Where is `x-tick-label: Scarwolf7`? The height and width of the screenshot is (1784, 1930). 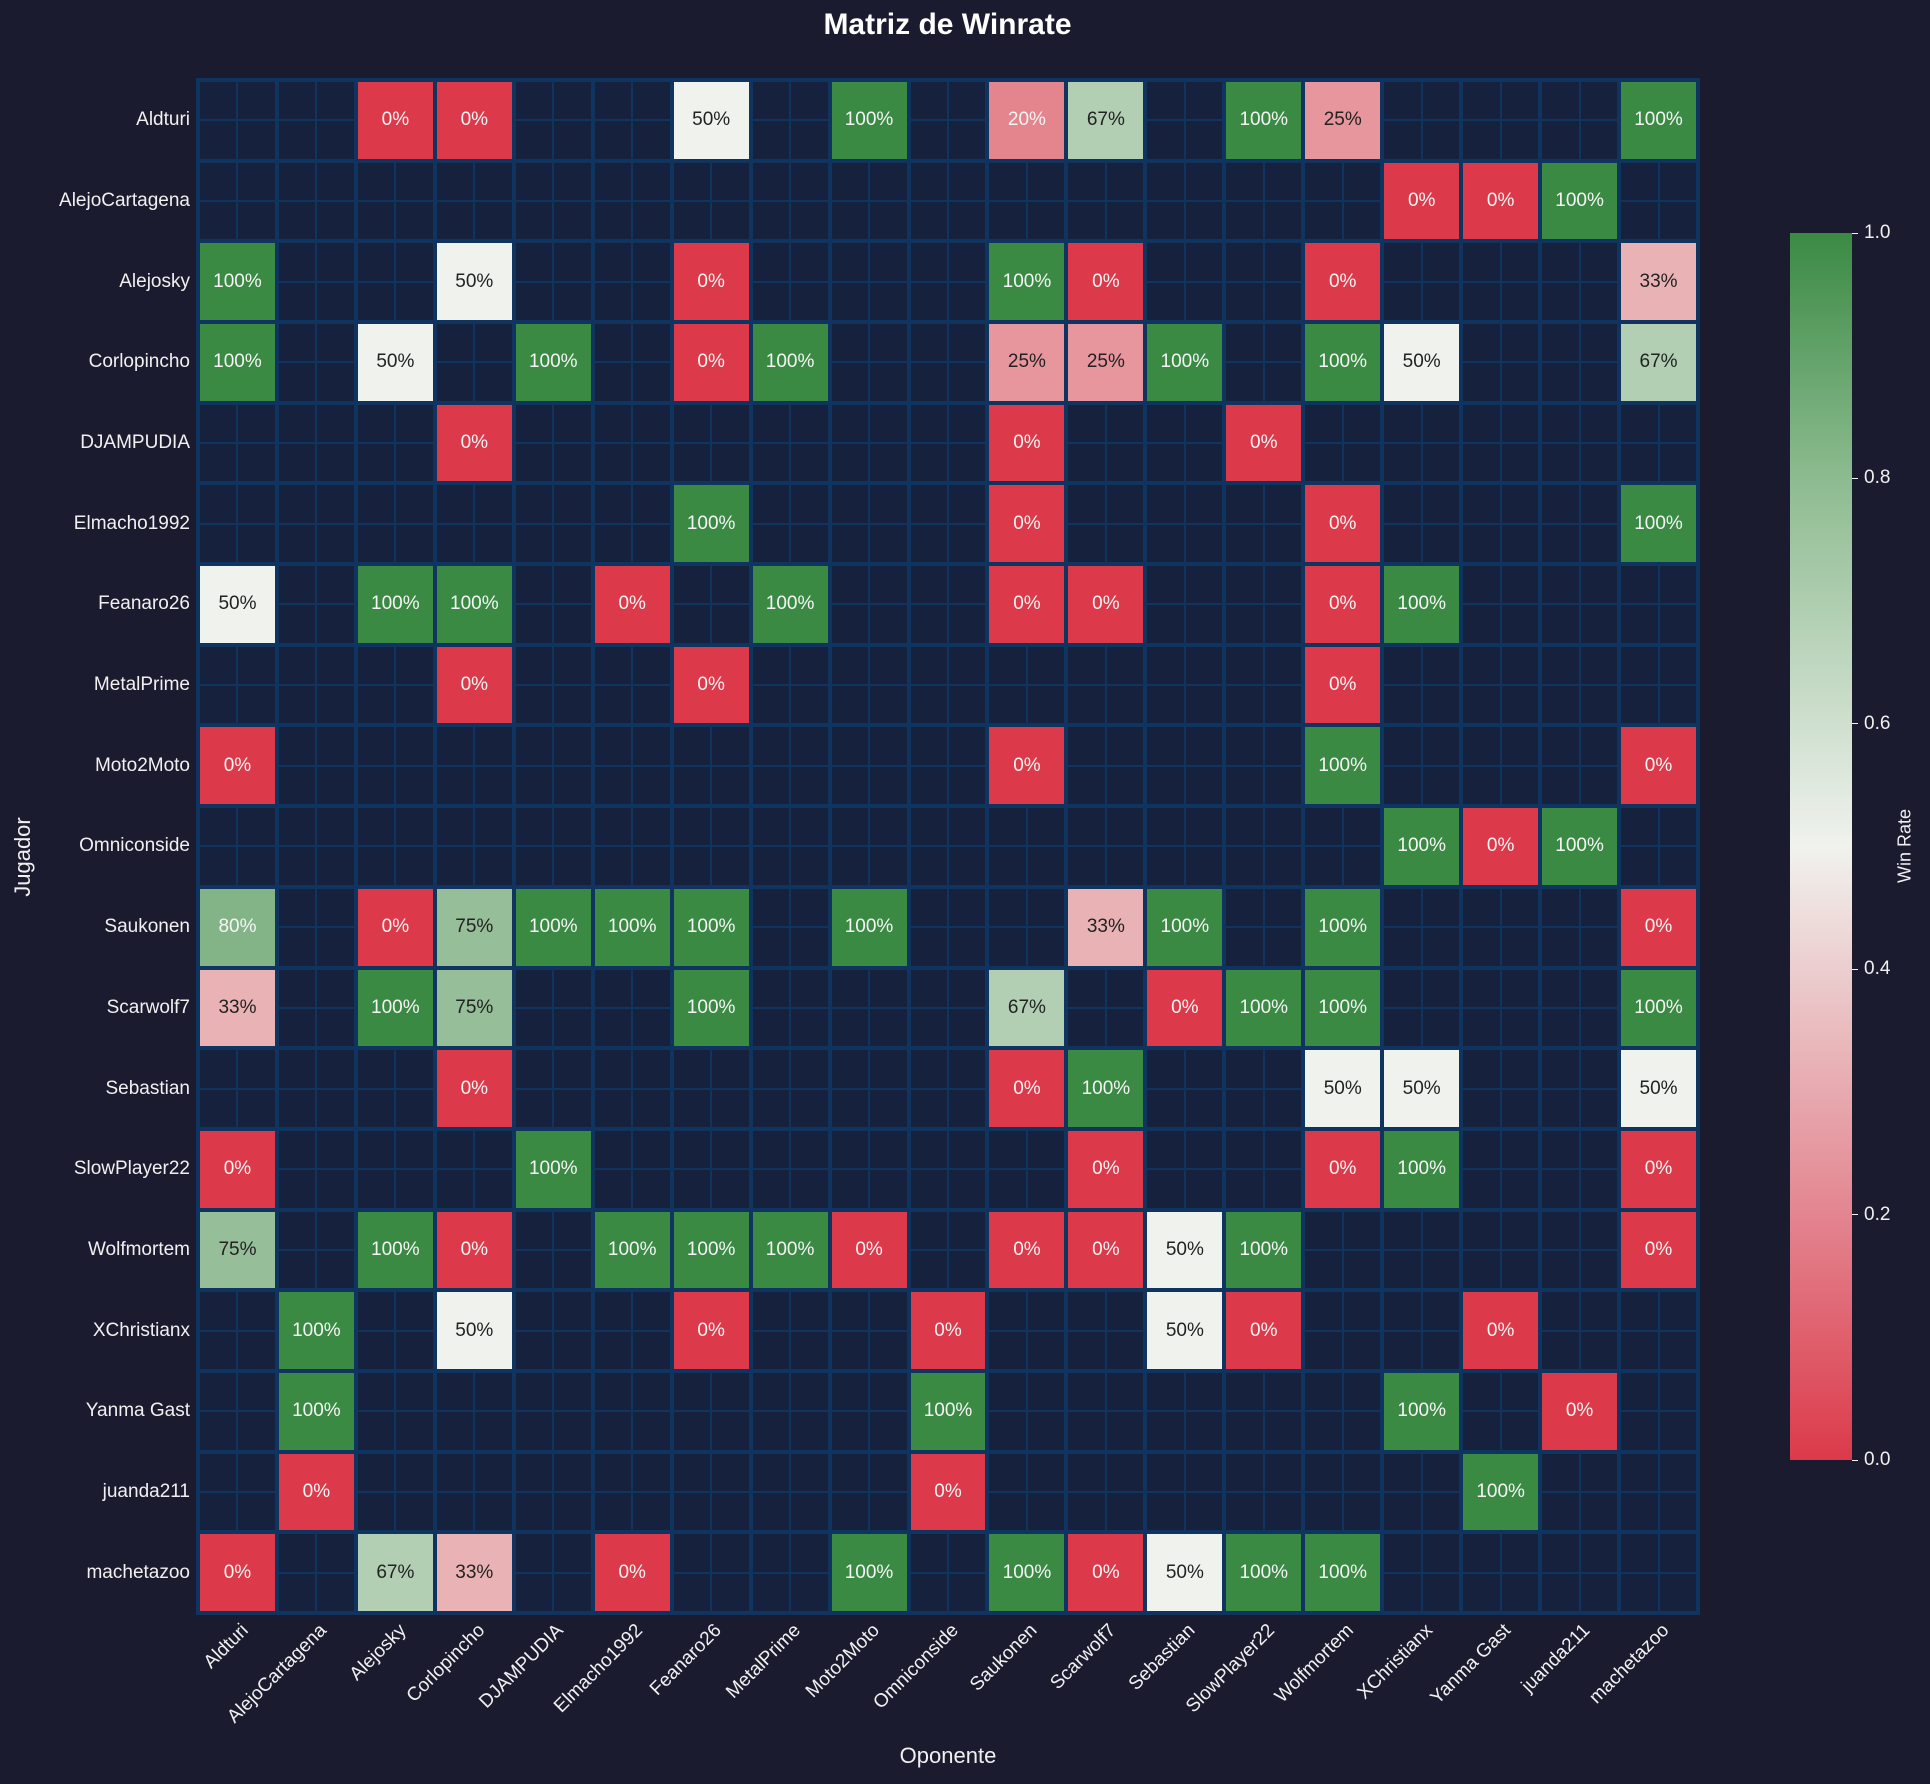 x-tick-label: Scarwolf7 is located at coordinates (1083, 1657).